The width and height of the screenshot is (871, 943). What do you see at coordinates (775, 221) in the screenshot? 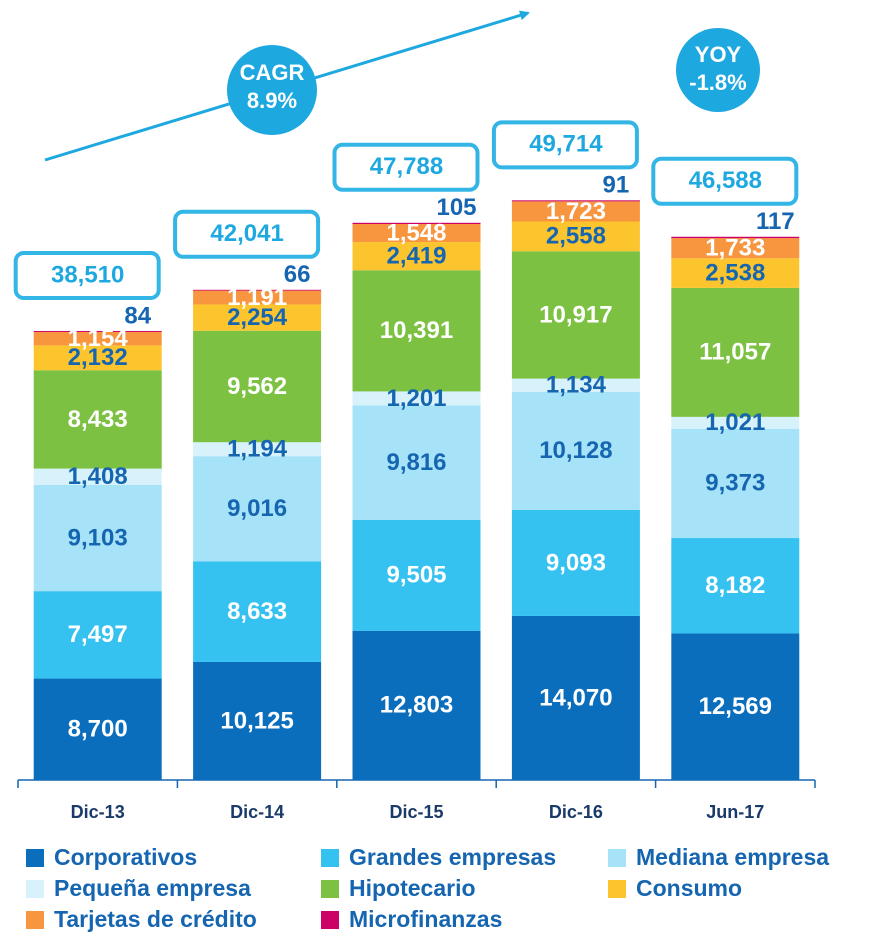
I see `value-label: 117` at bounding box center [775, 221].